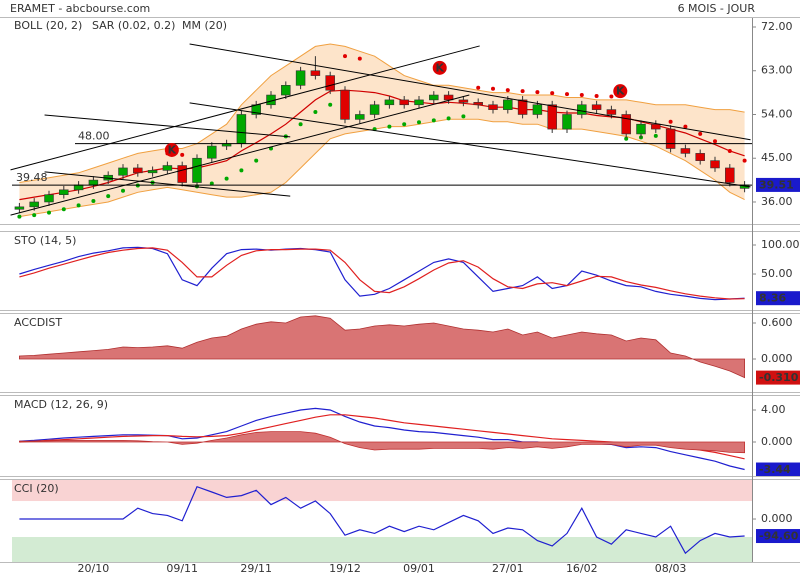 The width and height of the screenshot is (800, 580). What do you see at coordinates (204, 25) in the screenshot?
I see `legend-entry: MM (20)` at bounding box center [204, 25].